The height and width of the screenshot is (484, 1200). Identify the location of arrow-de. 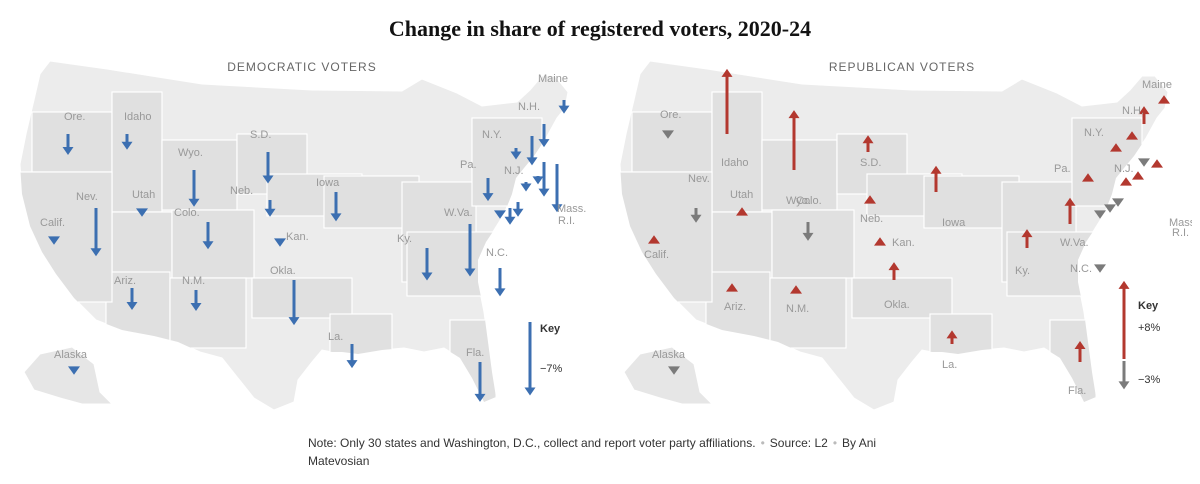
(1118, 202).